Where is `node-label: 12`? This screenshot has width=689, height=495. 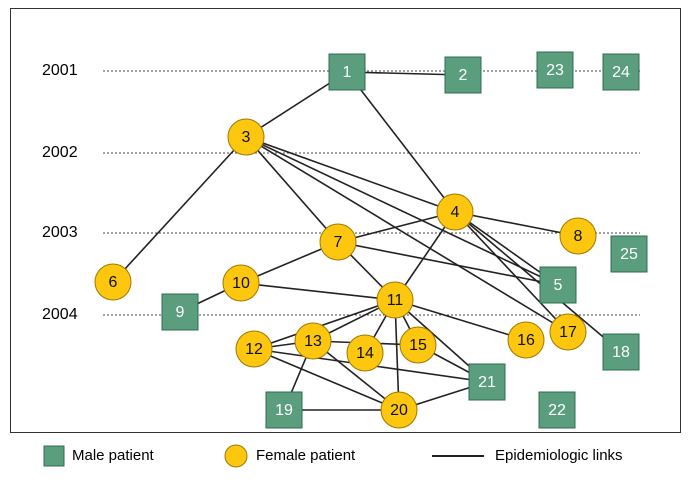
node-label: 12 is located at coordinates (254, 349).